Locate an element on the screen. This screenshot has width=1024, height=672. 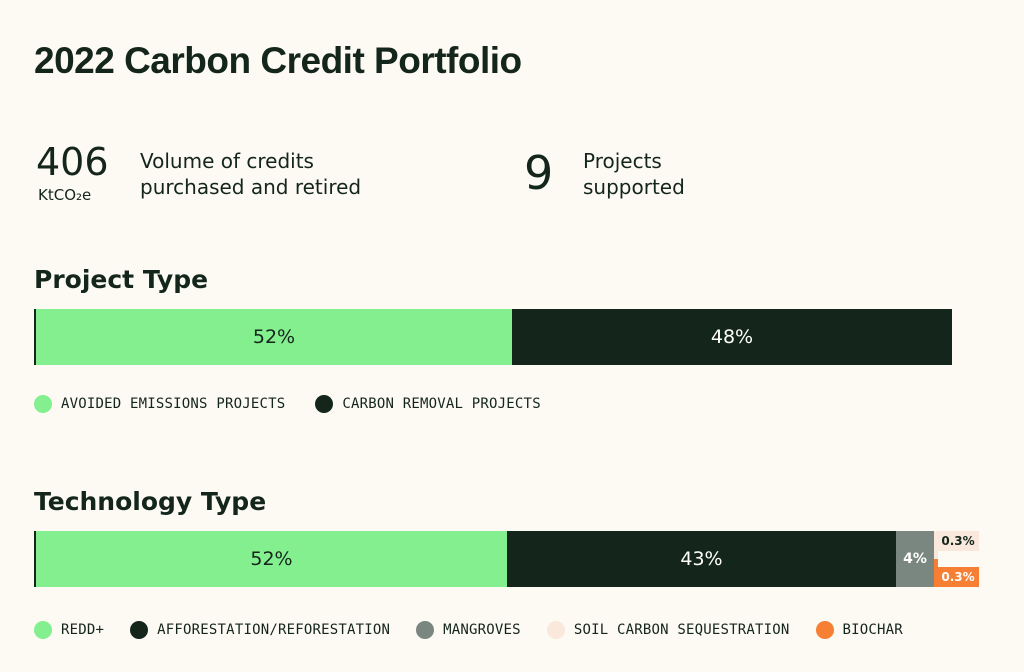
bar-segment-avoided-emissions-projects: 52% is located at coordinates (274, 337).